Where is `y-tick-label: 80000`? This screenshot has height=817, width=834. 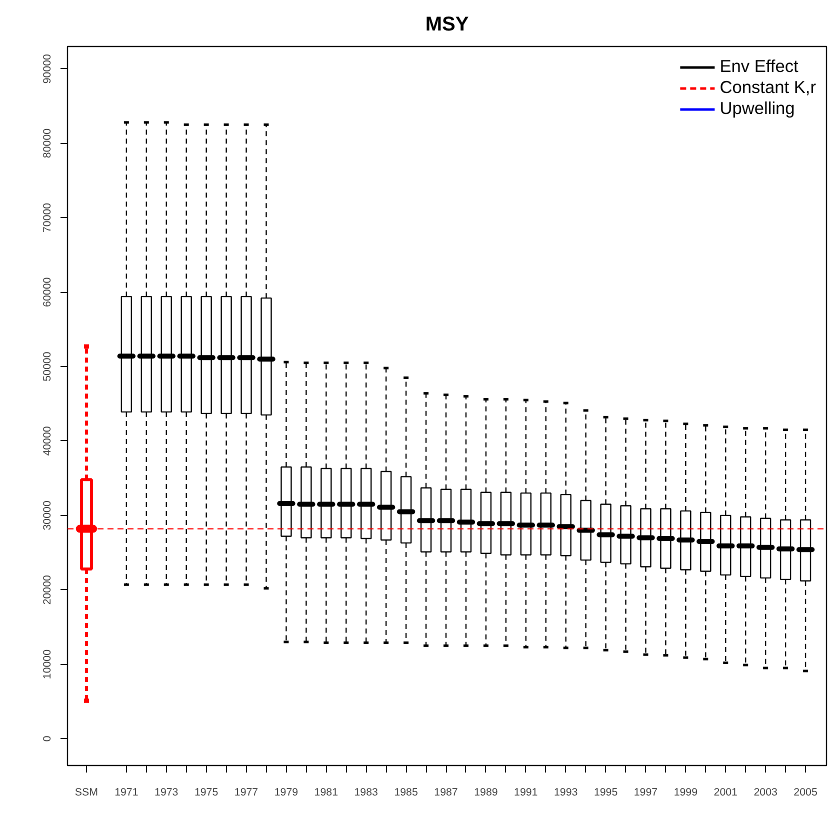
y-tick-label: 80000 is located at coordinates (48, 143).